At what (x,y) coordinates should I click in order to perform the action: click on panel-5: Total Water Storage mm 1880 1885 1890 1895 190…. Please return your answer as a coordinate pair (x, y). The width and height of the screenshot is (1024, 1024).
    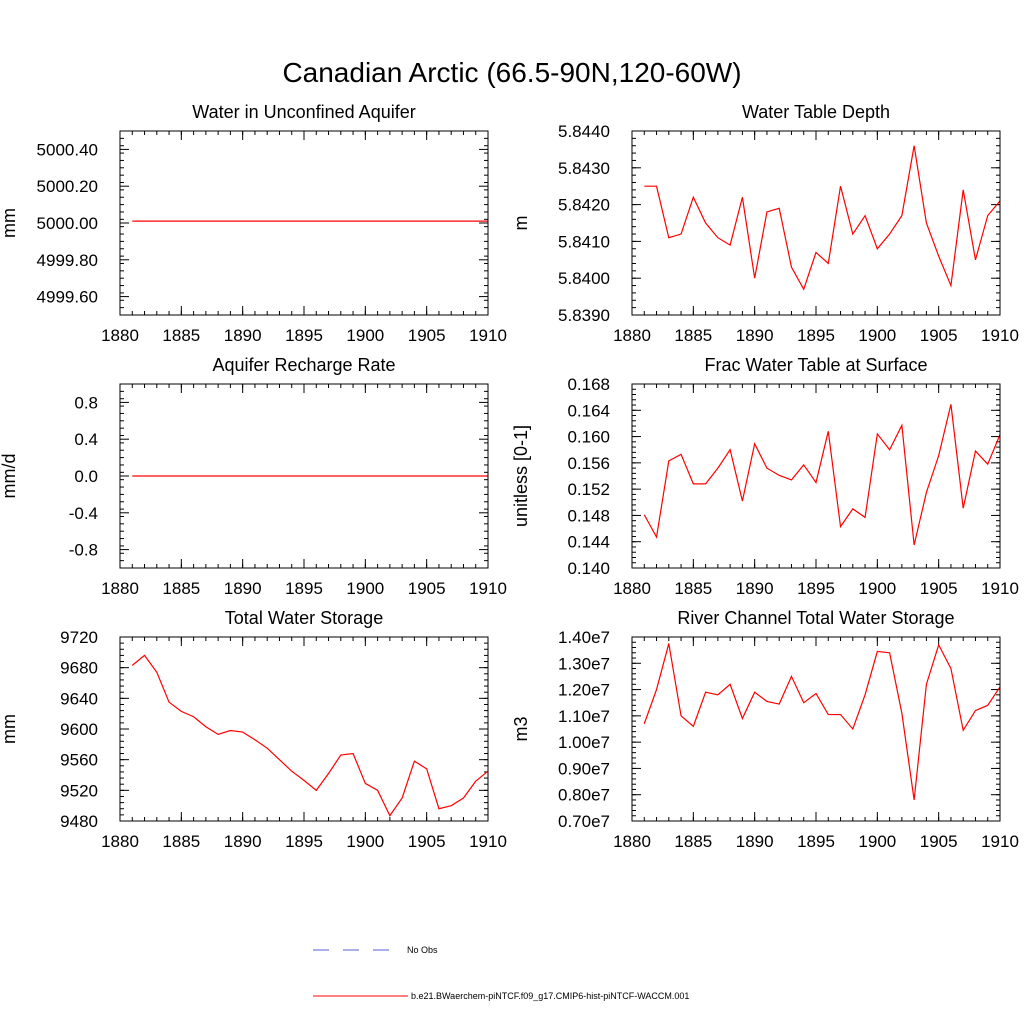
    Looking at the image, I should click on (253, 729).